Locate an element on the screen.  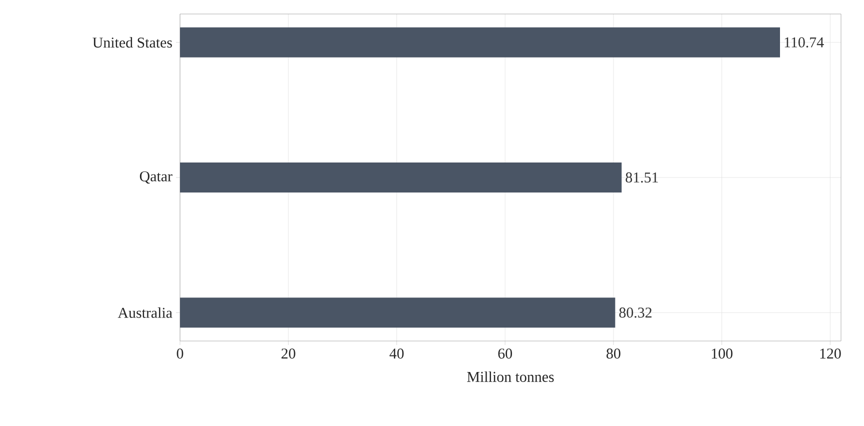
x-tick-label: 0 is located at coordinates (180, 353).